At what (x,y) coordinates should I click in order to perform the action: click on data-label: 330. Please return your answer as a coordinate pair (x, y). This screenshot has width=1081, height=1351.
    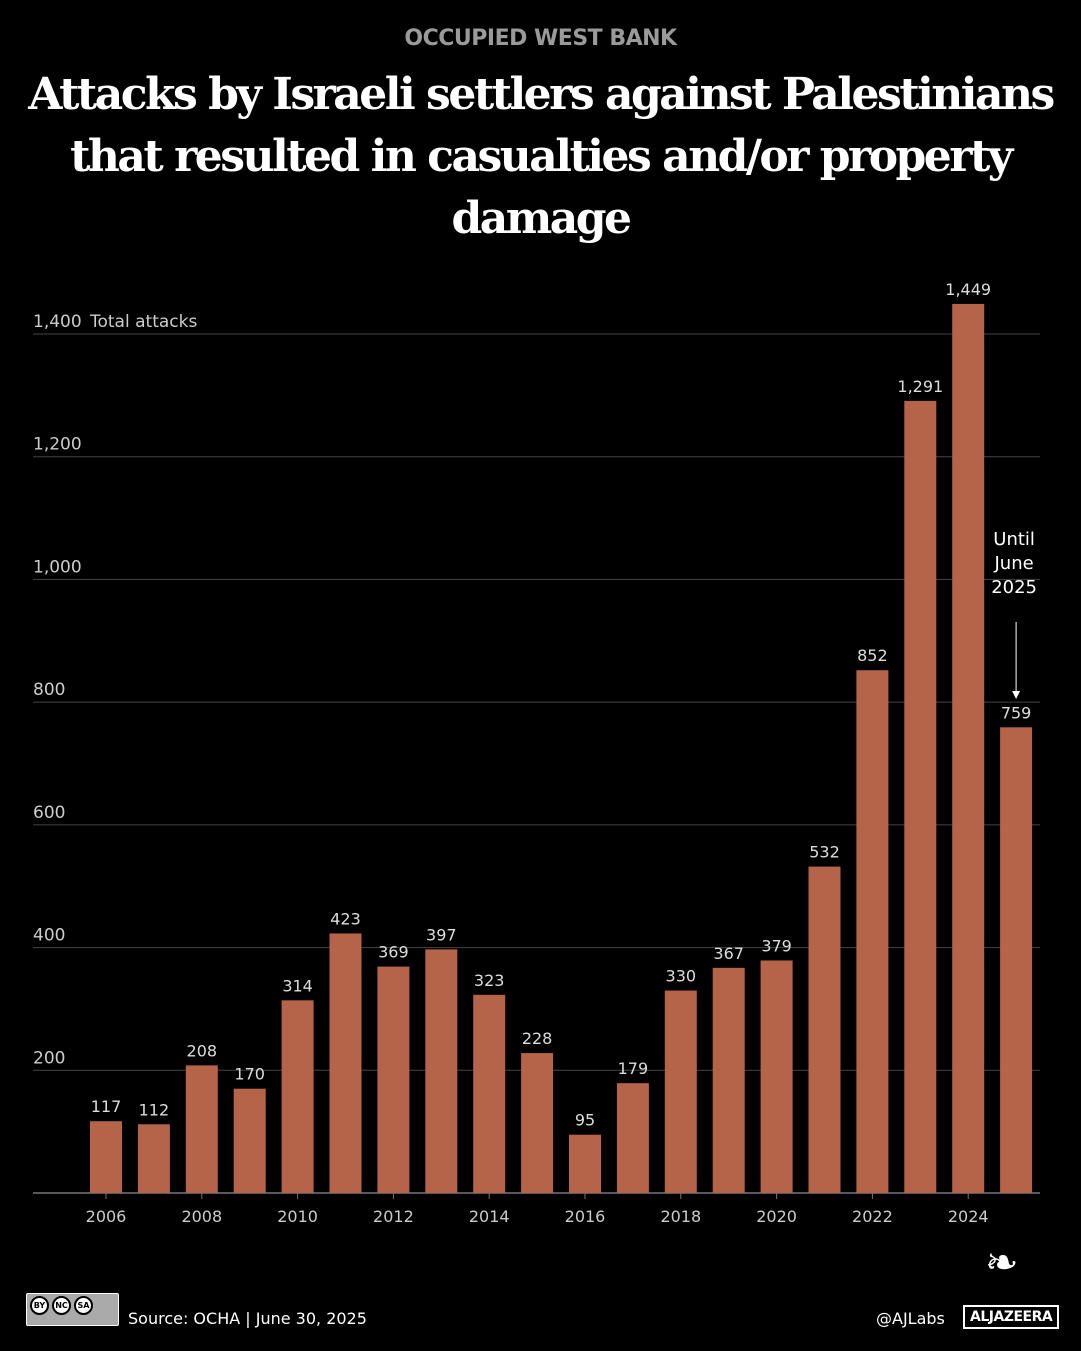
    Looking at the image, I should click on (681, 976).